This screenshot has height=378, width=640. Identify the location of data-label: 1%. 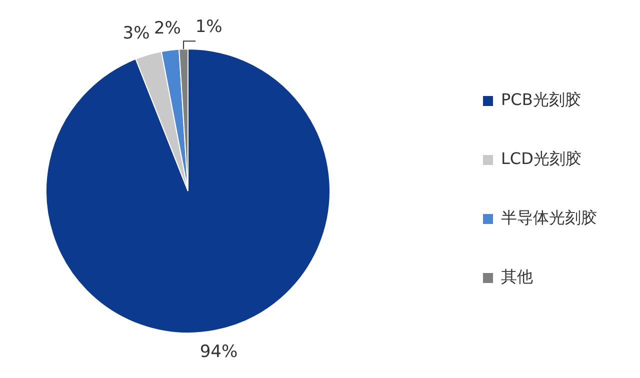
(208, 27).